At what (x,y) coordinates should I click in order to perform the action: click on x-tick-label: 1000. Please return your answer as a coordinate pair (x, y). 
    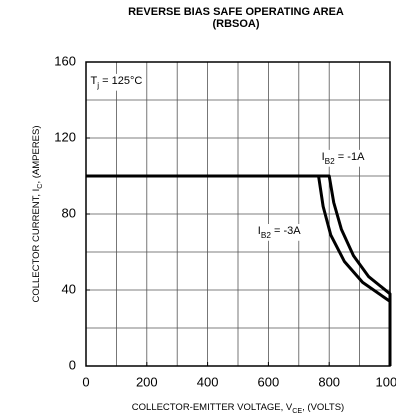
    Looking at the image, I should click on (386, 381).